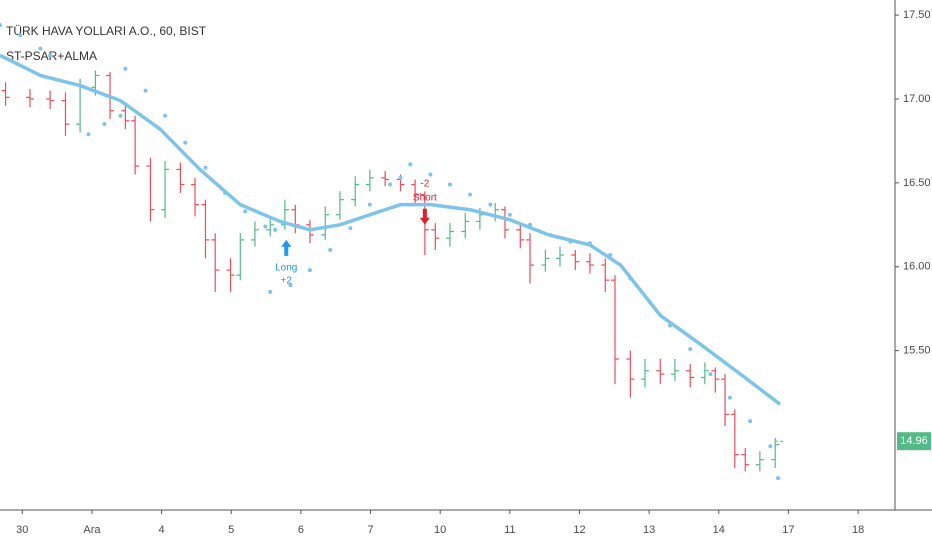  Describe the element at coordinates (301, 530) in the screenshot. I see `x-tick-label: 6` at that location.